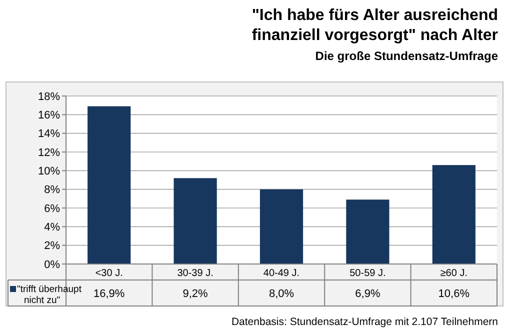  I want to click on x-tick-label: 30-39 J., so click(195, 273).